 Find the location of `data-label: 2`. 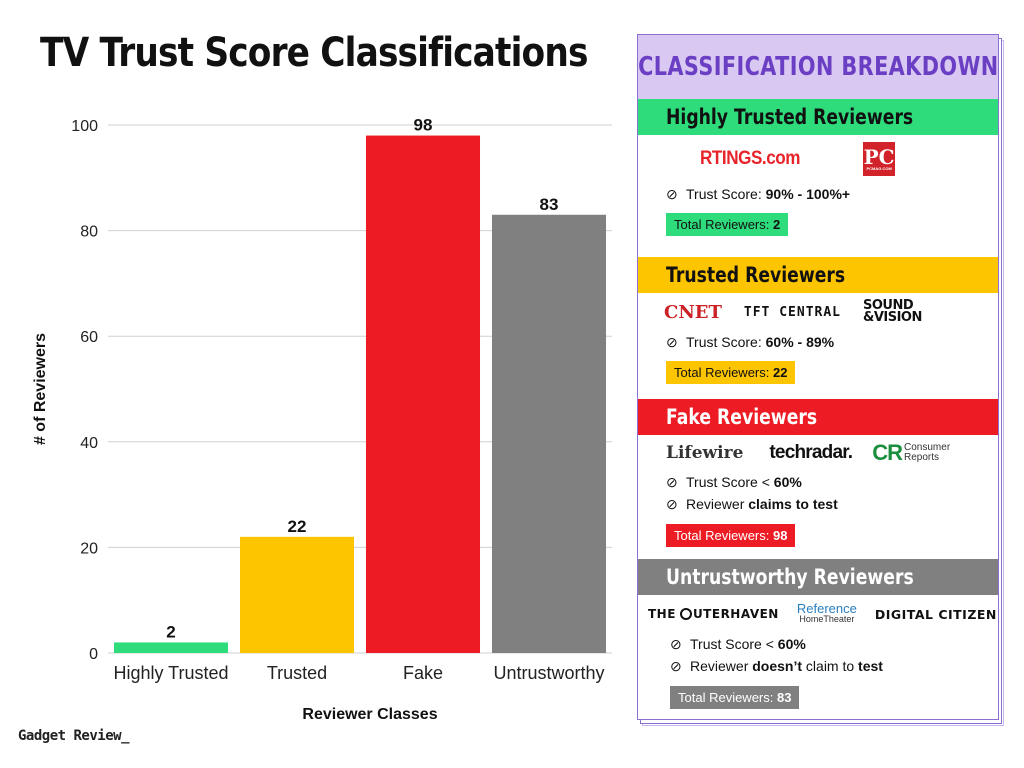

data-label: 2 is located at coordinates (170, 631).